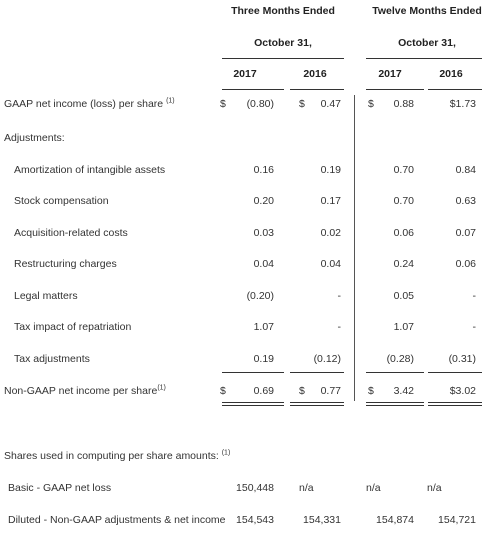 Image resolution: width=482 pixels, height=534 pixels. I want to click on cell-value: 0.07, so click(465, 233).